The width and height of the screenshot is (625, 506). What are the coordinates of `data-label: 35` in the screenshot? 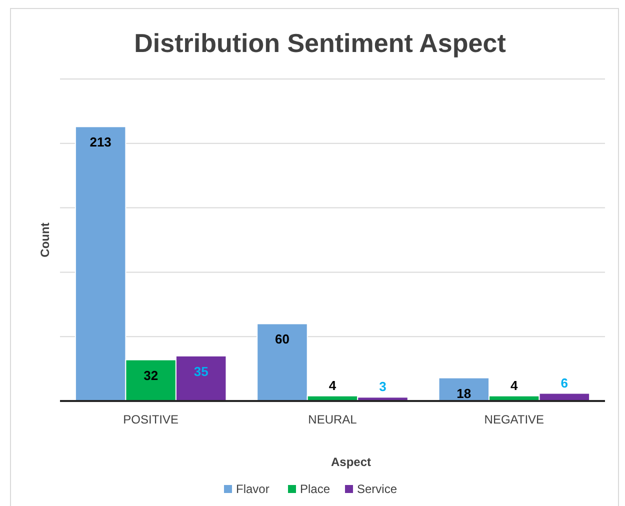 It's located at (201, 371).